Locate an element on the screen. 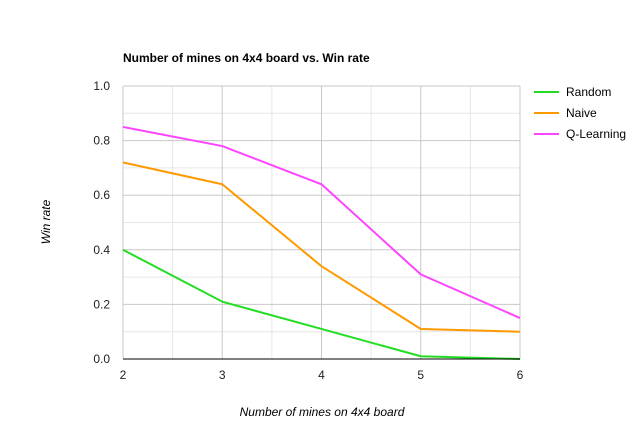 This screenshot has height=444, width=644. y-tick-label: 0.4 is located at coordinates (101, 250).